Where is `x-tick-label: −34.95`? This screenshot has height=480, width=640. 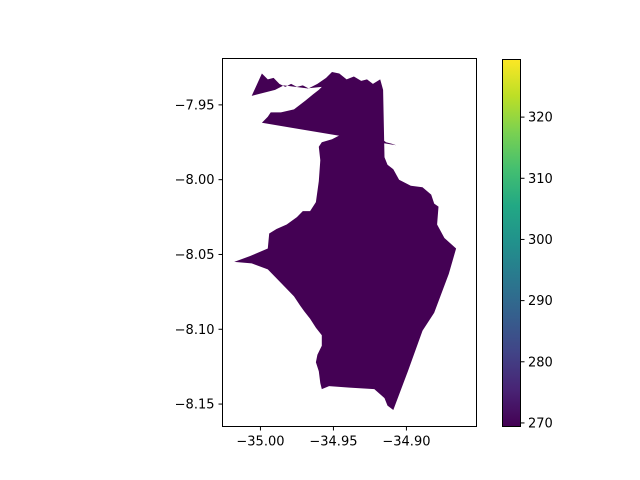 x-tick-label: −34.95 is located at coordinates (333, 442).